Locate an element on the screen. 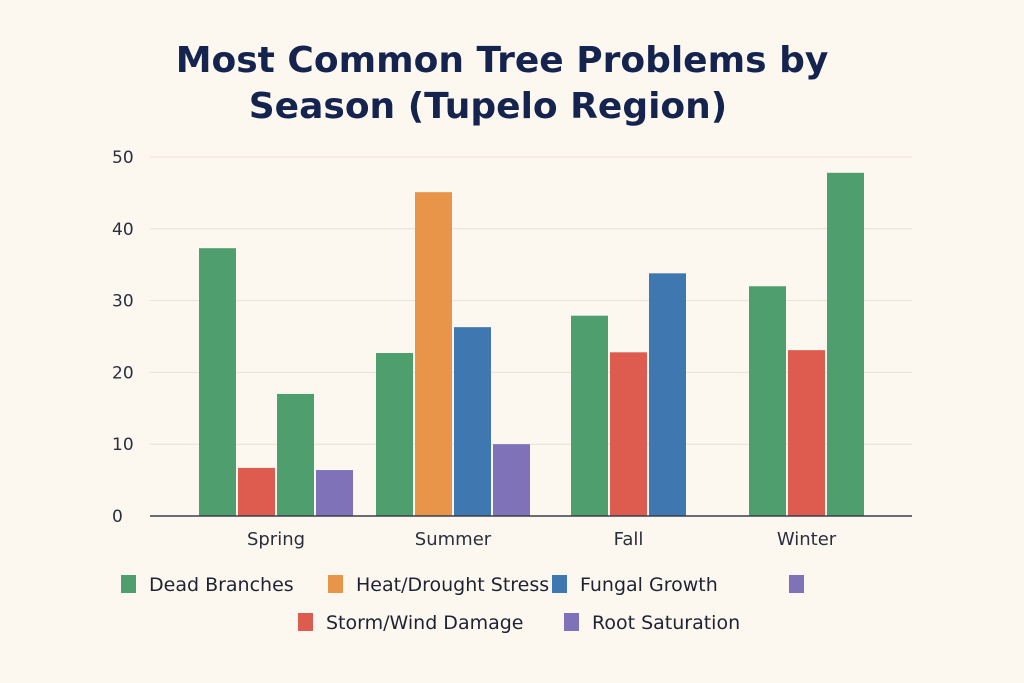 The image size is (1024, 683). bar-summer-dead-branches is located at coordinates (394, 434).